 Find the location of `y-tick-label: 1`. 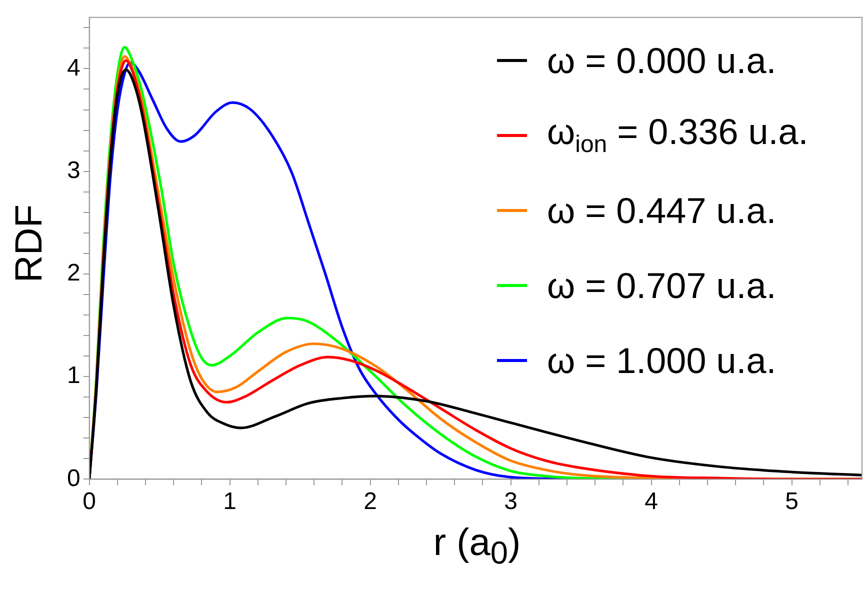

y-tick-label: 1 is located at coordinates (73, 376).